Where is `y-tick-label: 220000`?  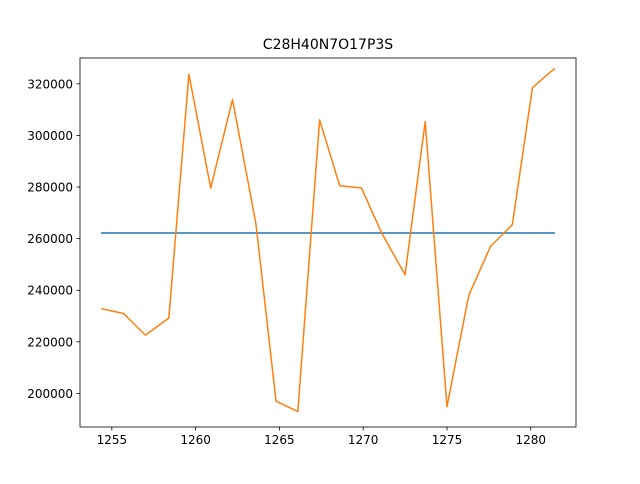
y-tick-label: 220000 is located at coordinates (50, 342).